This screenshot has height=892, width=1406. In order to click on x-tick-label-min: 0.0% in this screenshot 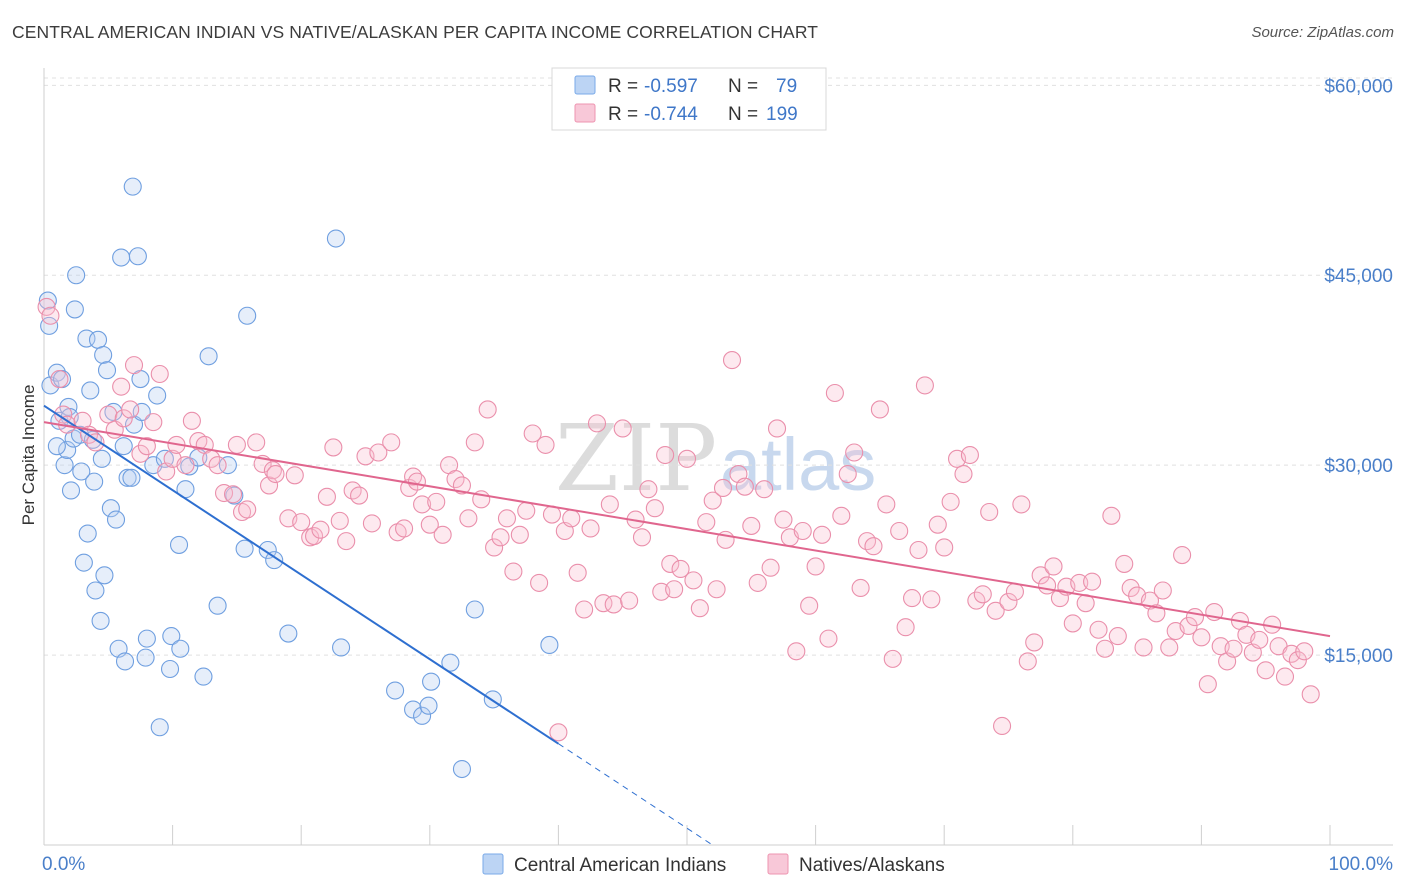, I will do `click(63, 864)`.